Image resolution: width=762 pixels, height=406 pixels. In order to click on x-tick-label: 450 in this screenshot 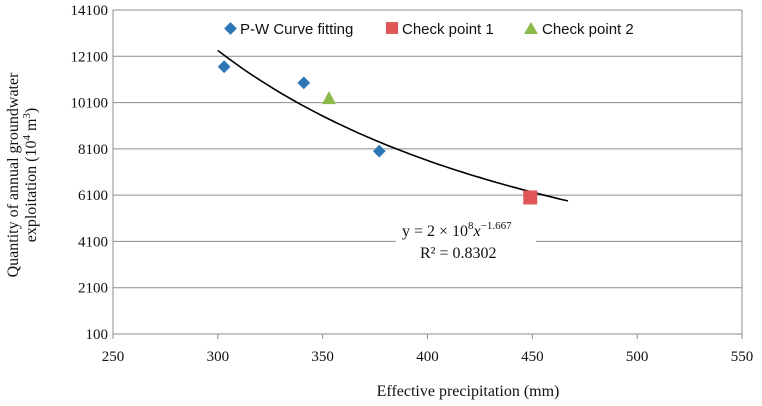, I will do `click(532, 357)`.